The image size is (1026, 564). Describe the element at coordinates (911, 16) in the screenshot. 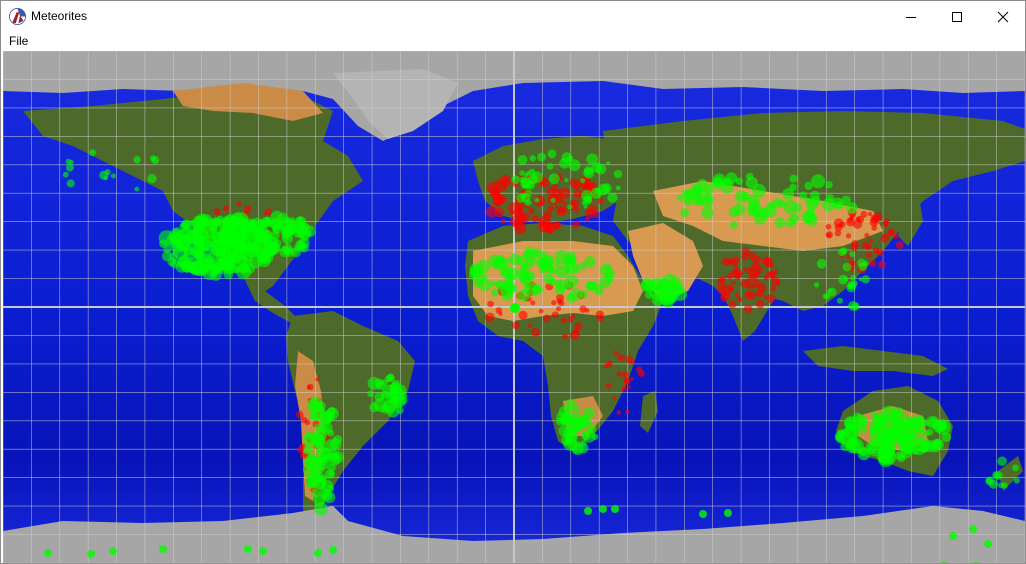

I see `minimize-button` at that location.